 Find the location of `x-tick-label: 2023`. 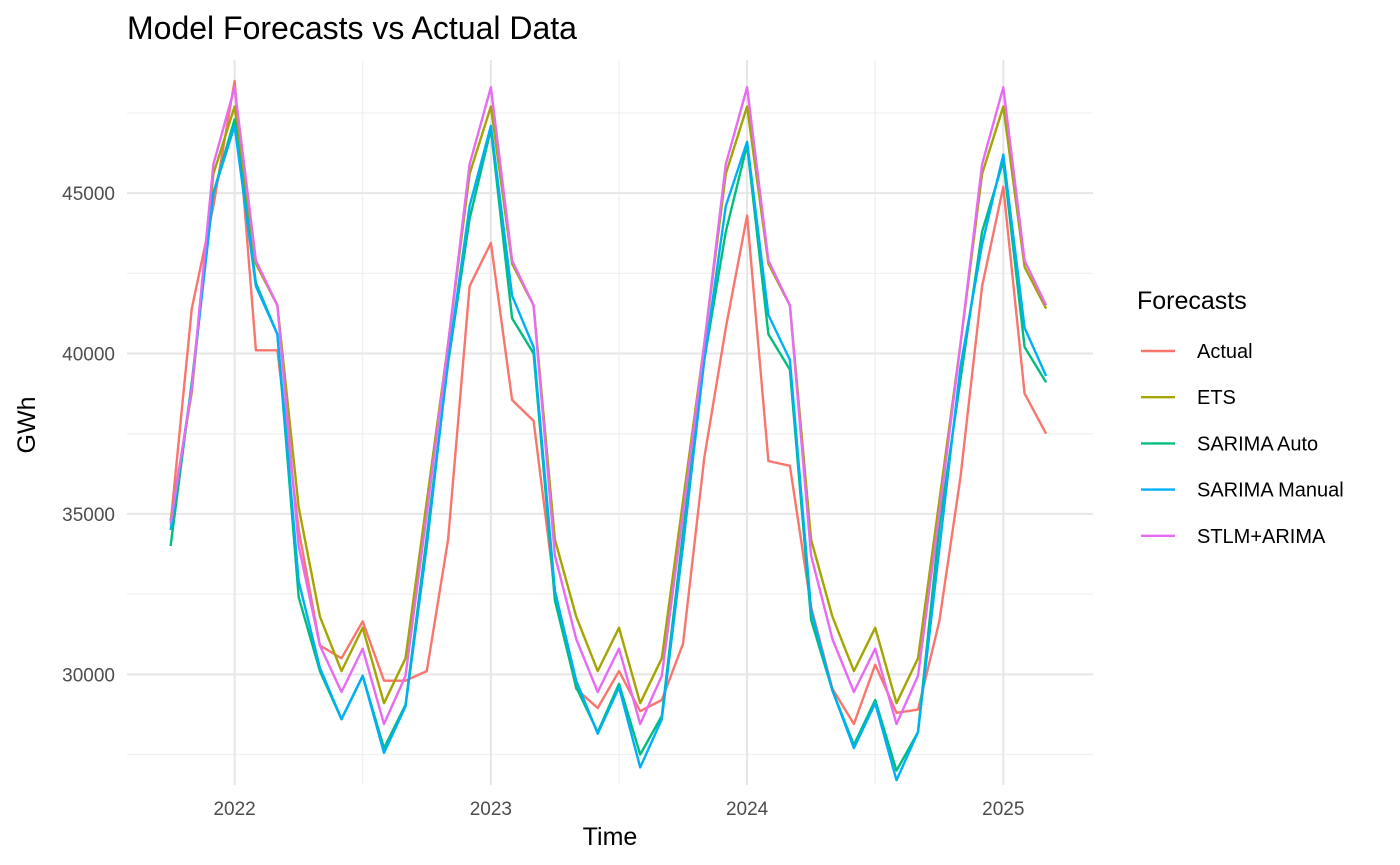

x-tick-label: 2023 is located at coordinates (491, 809).